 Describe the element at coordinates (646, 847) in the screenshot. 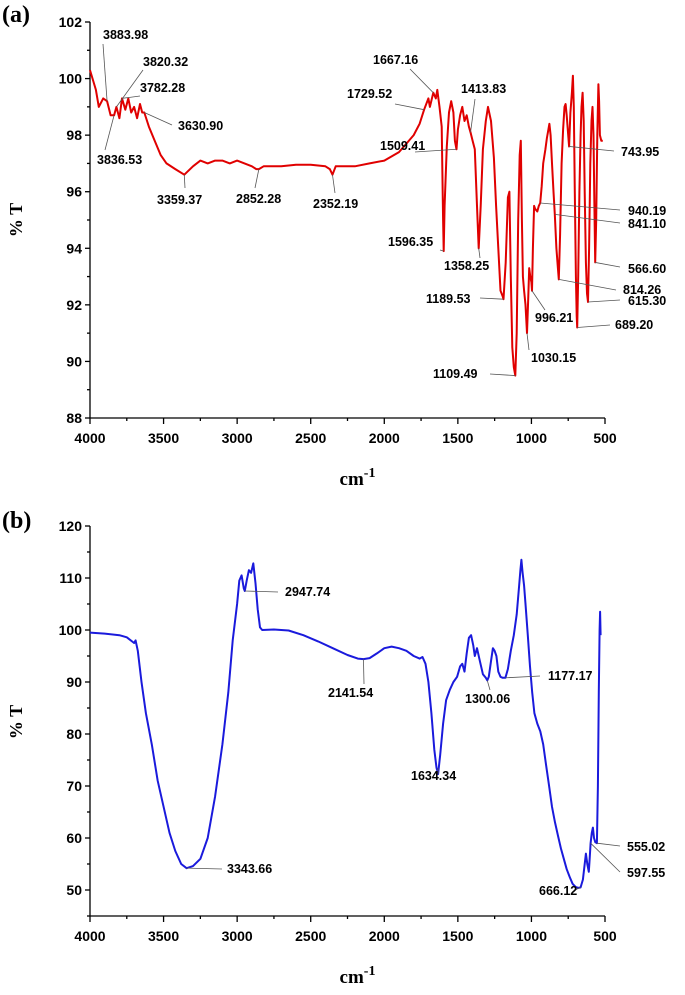

I see `peak-label: 555.02` at that location.